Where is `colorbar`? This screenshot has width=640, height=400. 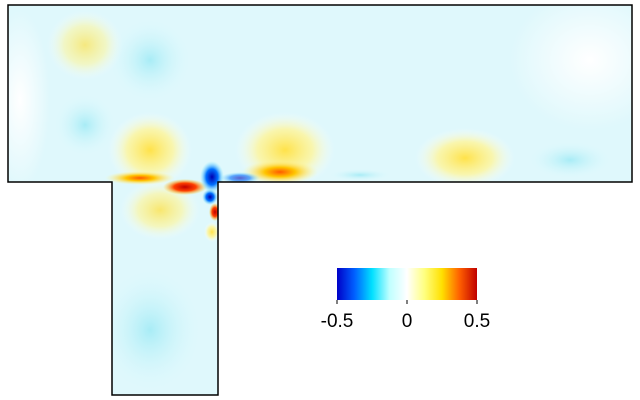 colorbar is located at coordinates (407, 284).